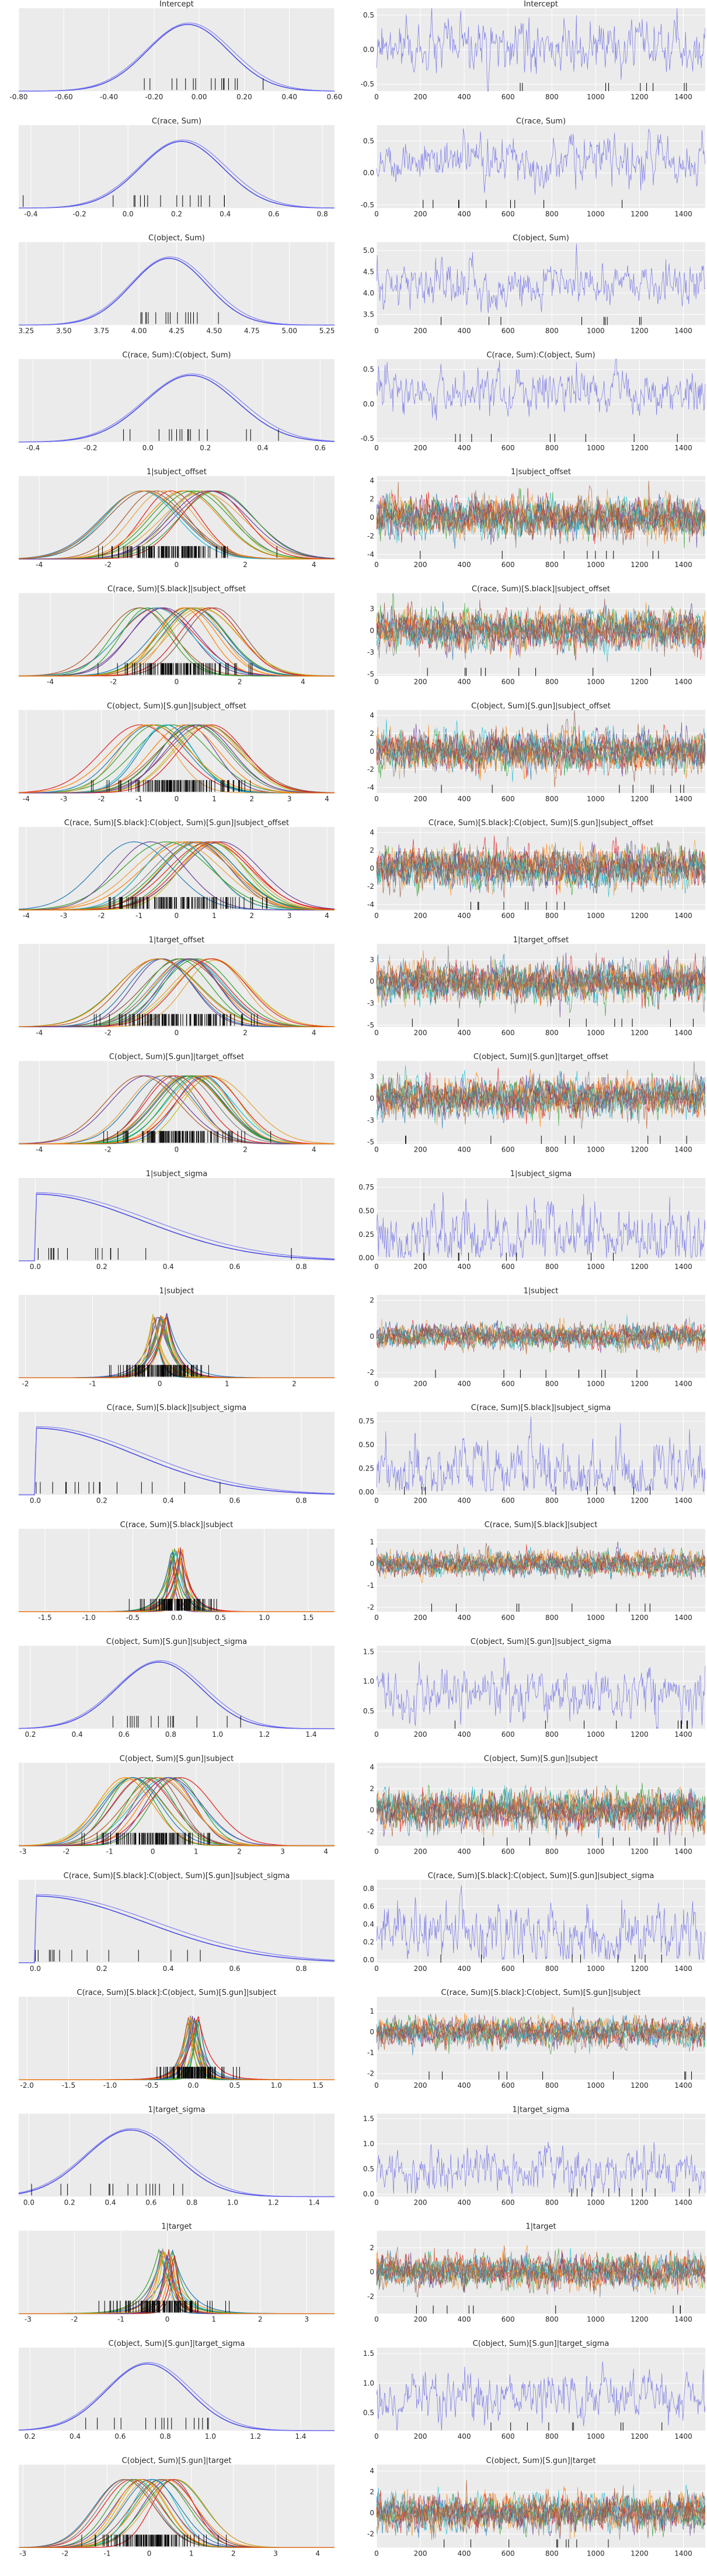  Describe the element at coordinates (533, 54) in the screenshot. I see `row-1-trace-axes: 0 200 400 600 800 1000 1200 1400 -0.5 0.0 0.5` at that location.